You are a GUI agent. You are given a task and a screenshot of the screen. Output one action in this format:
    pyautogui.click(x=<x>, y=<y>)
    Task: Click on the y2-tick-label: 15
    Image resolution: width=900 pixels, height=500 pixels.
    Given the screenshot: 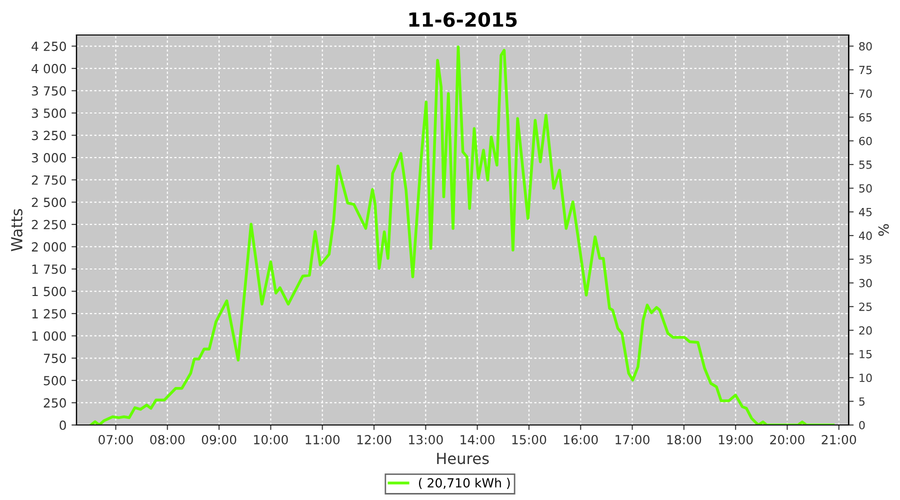 What is the action you would take?
    pyautogui.click(x=866, y=354)
    